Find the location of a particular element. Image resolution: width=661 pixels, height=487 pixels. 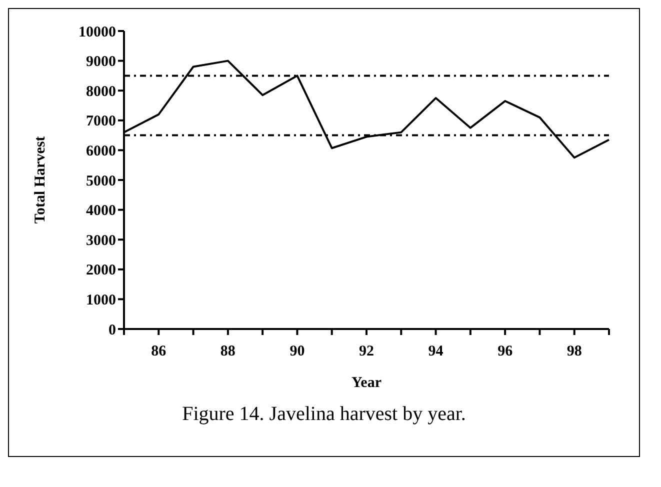

y-axis-title: Total Harvest is located at coordinates (40, 180).